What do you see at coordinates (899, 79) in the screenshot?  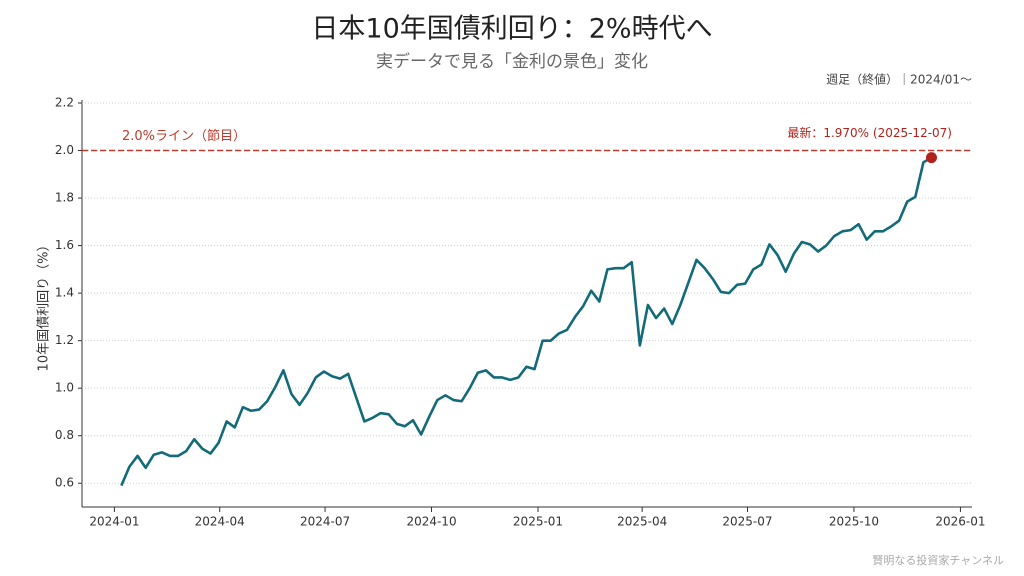 I see `note: 週足（終値）｜2024/01〜` at bounding box center [899, 79].